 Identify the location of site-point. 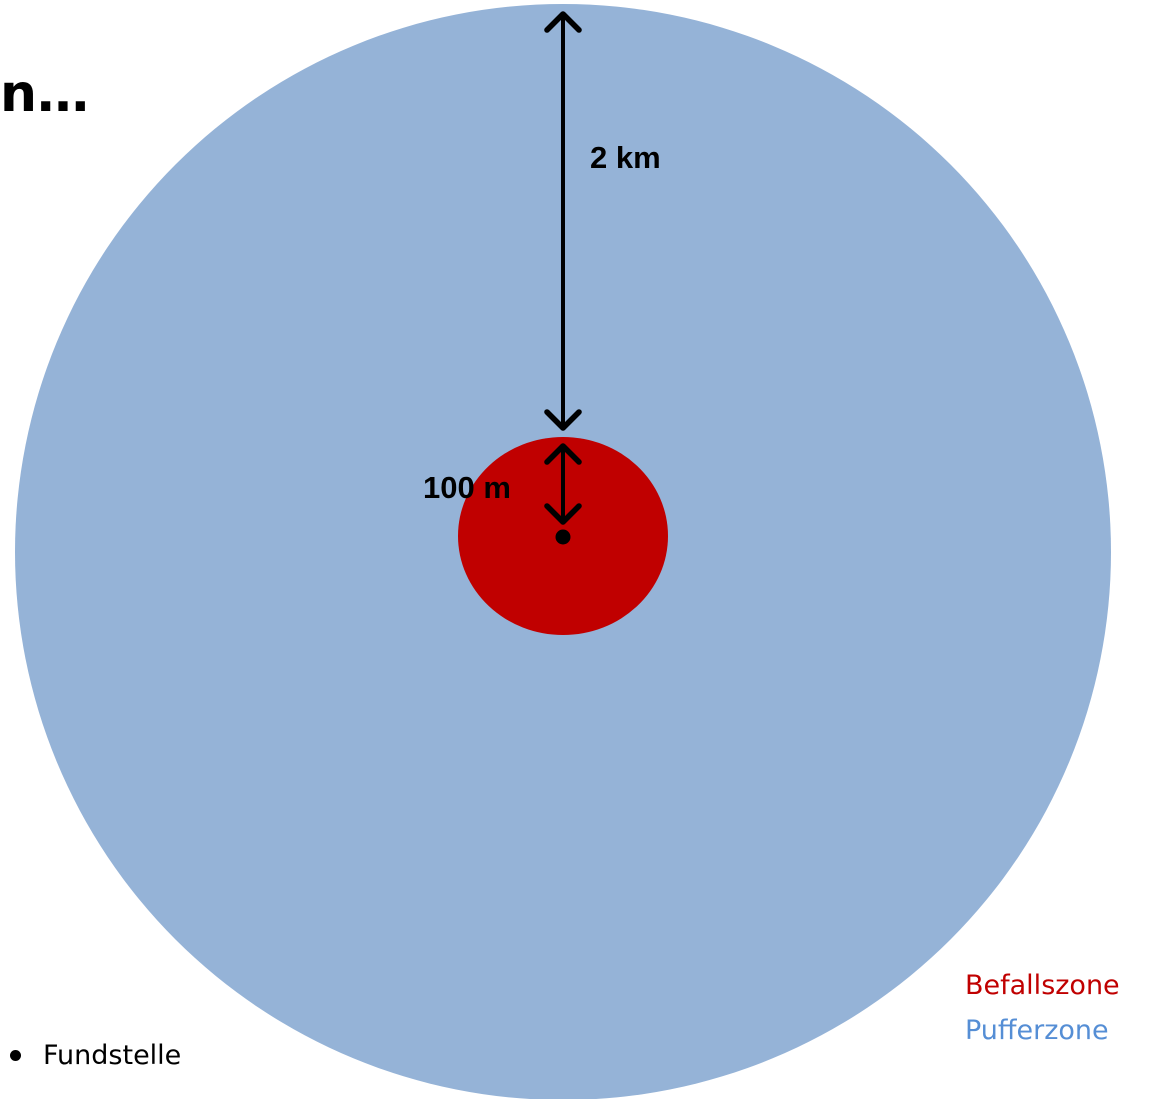
(563, 537).